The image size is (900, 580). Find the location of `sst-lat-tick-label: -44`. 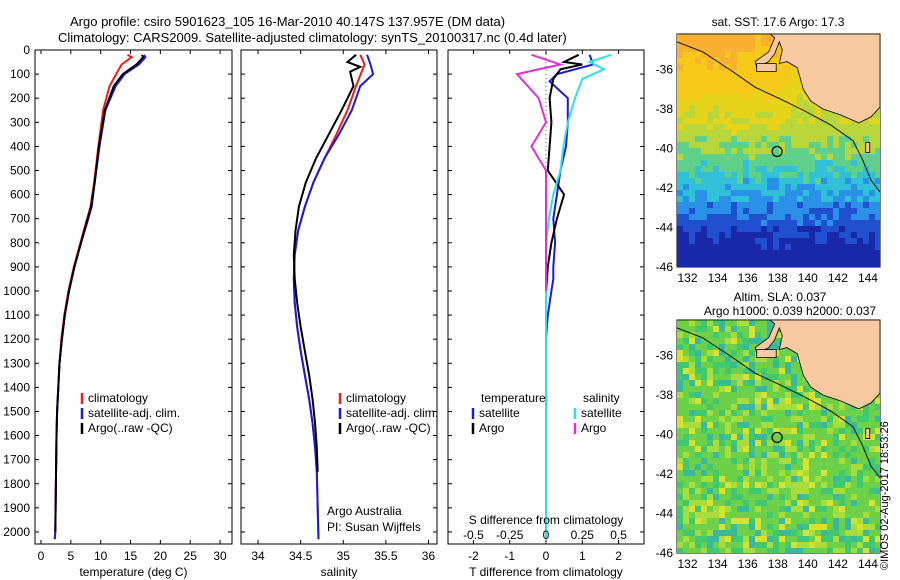

sst-lat-tick-label: -44 is located at coordinates (665, 228).